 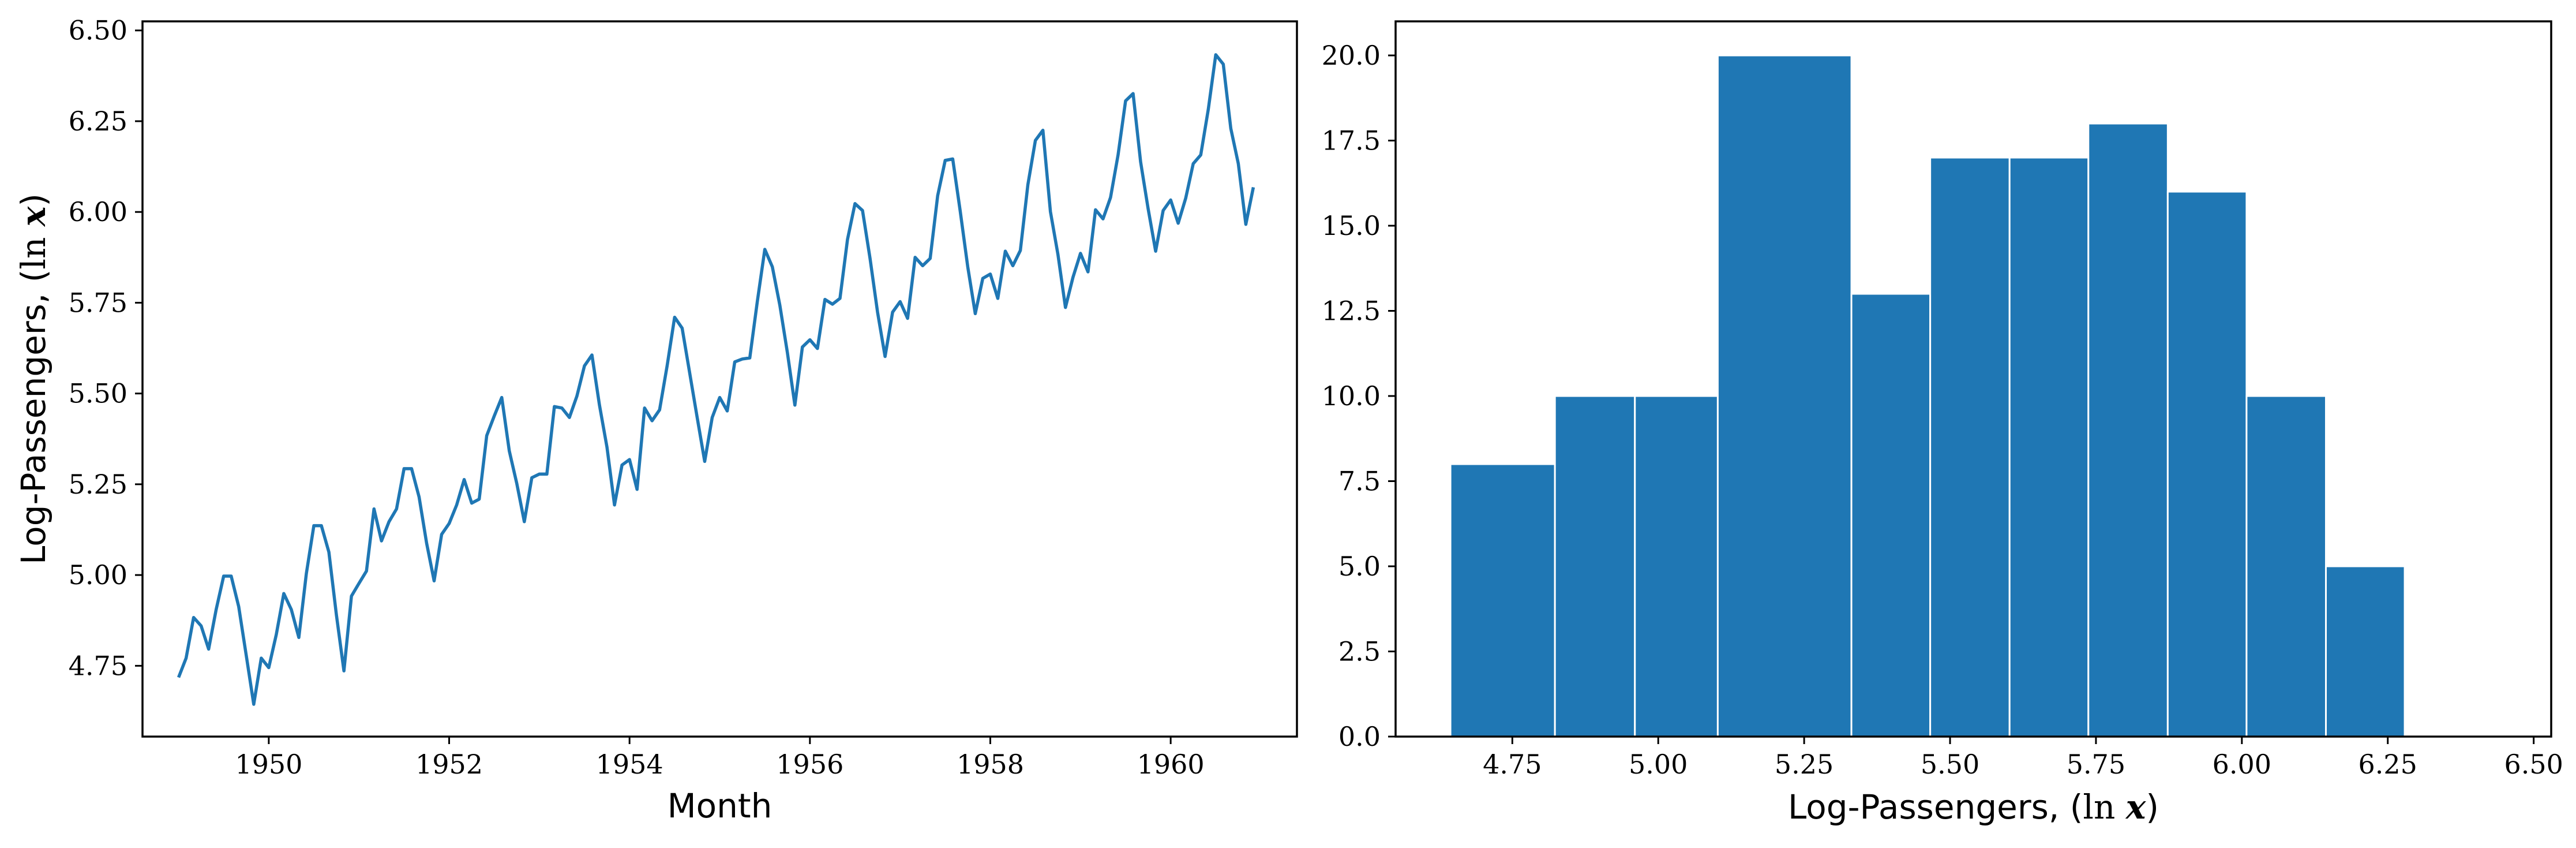 I want to click on x-tick-label: 6.00, so click(x=2242, y=764).